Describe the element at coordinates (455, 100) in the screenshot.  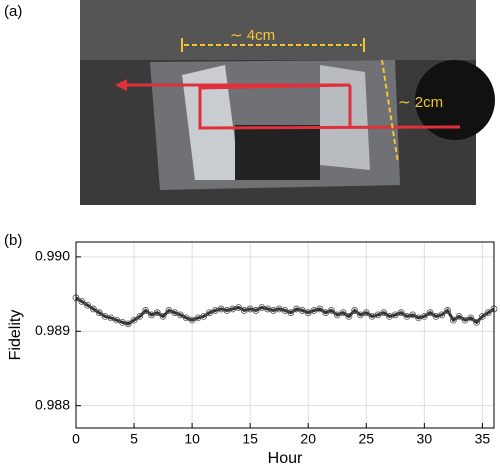
I see `photo-object` at that location.